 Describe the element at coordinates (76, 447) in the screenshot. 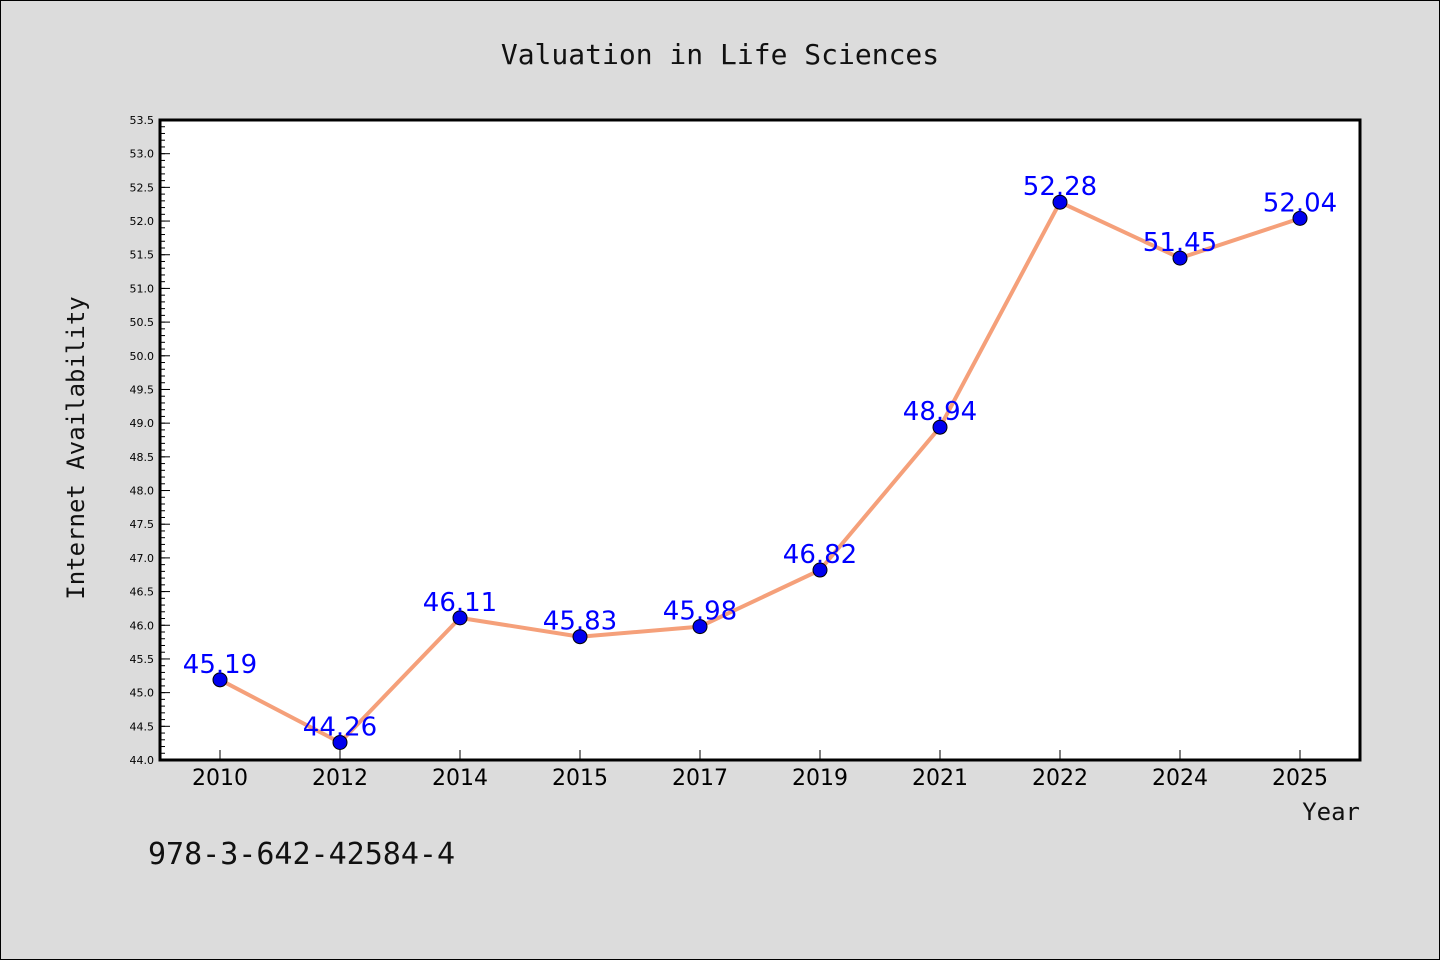

I see `y-axis-label: Internet Availability` at that location.